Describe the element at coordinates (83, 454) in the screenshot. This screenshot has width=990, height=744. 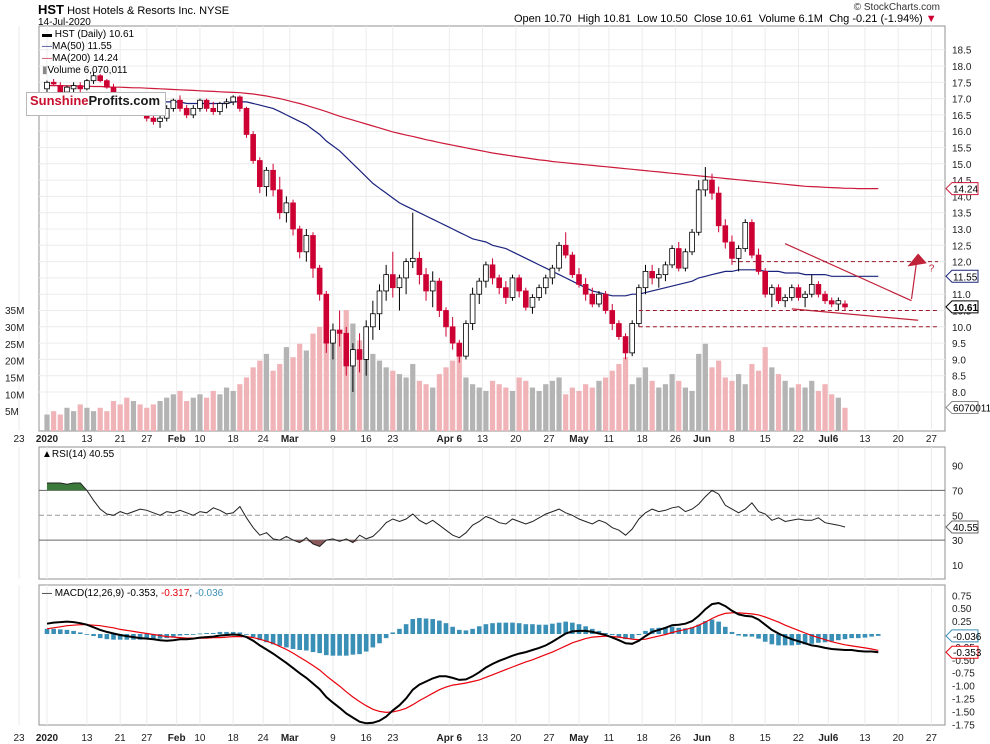
I see `rsi-title-text: RSI(14) 40.55` at that location.